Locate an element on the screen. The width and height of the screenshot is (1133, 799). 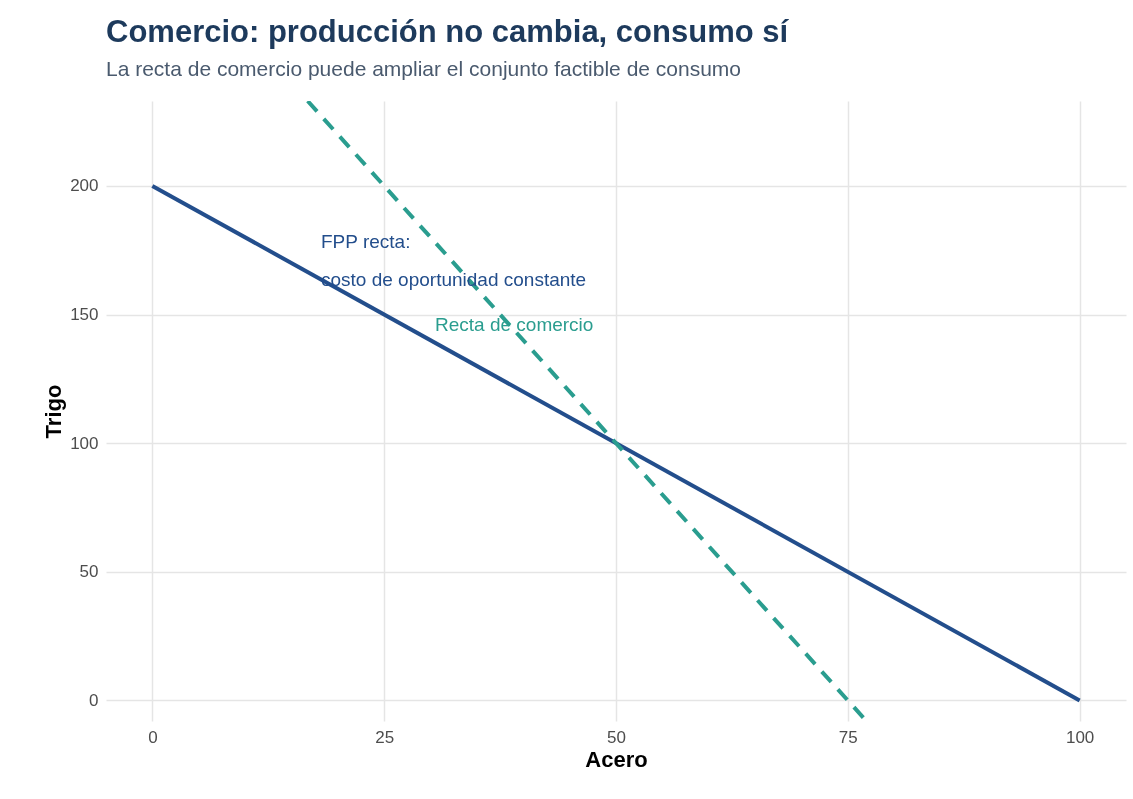
y-tick-label: 50 is located at coordinates (89, 572).